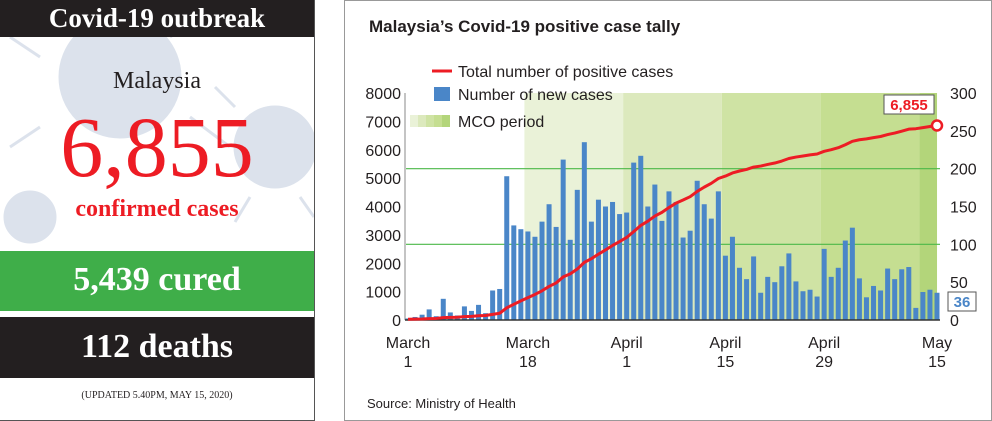 The height and width of the screenshot is (421, 992). Describe the element at coordinates (565, 72) in the screenshot. I see `legend-total: Total number of positive cases` at that location.